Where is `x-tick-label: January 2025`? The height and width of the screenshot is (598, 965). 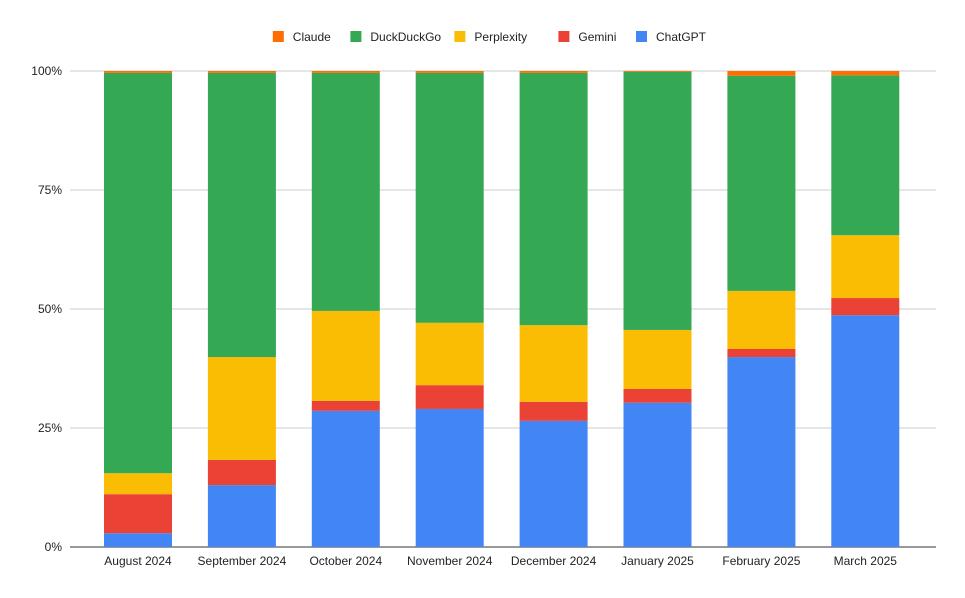
x-tick-label: January 2025 is located at coordinates (657, 561).